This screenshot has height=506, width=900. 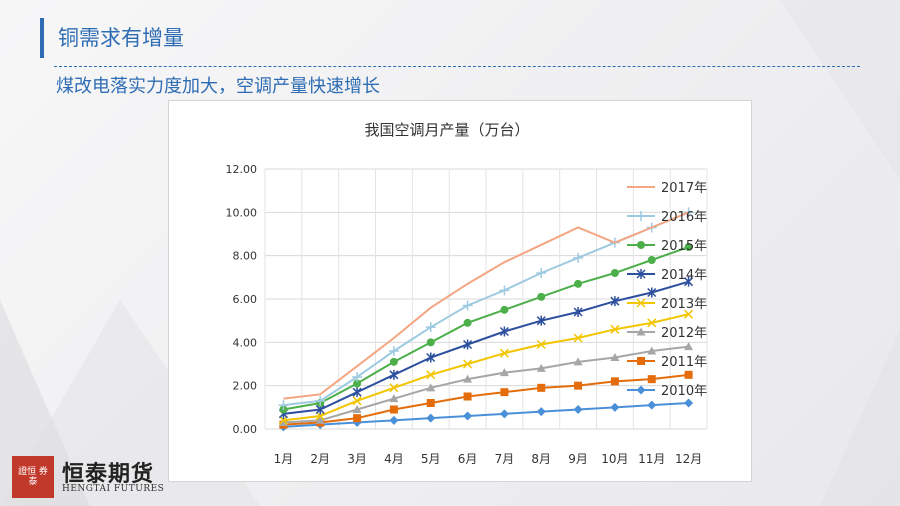 What do you see at coordinates (450, 38) in the screenshot?
I see `slide-title-bar: 铜需求有增量` at bounding box center [450, 38].